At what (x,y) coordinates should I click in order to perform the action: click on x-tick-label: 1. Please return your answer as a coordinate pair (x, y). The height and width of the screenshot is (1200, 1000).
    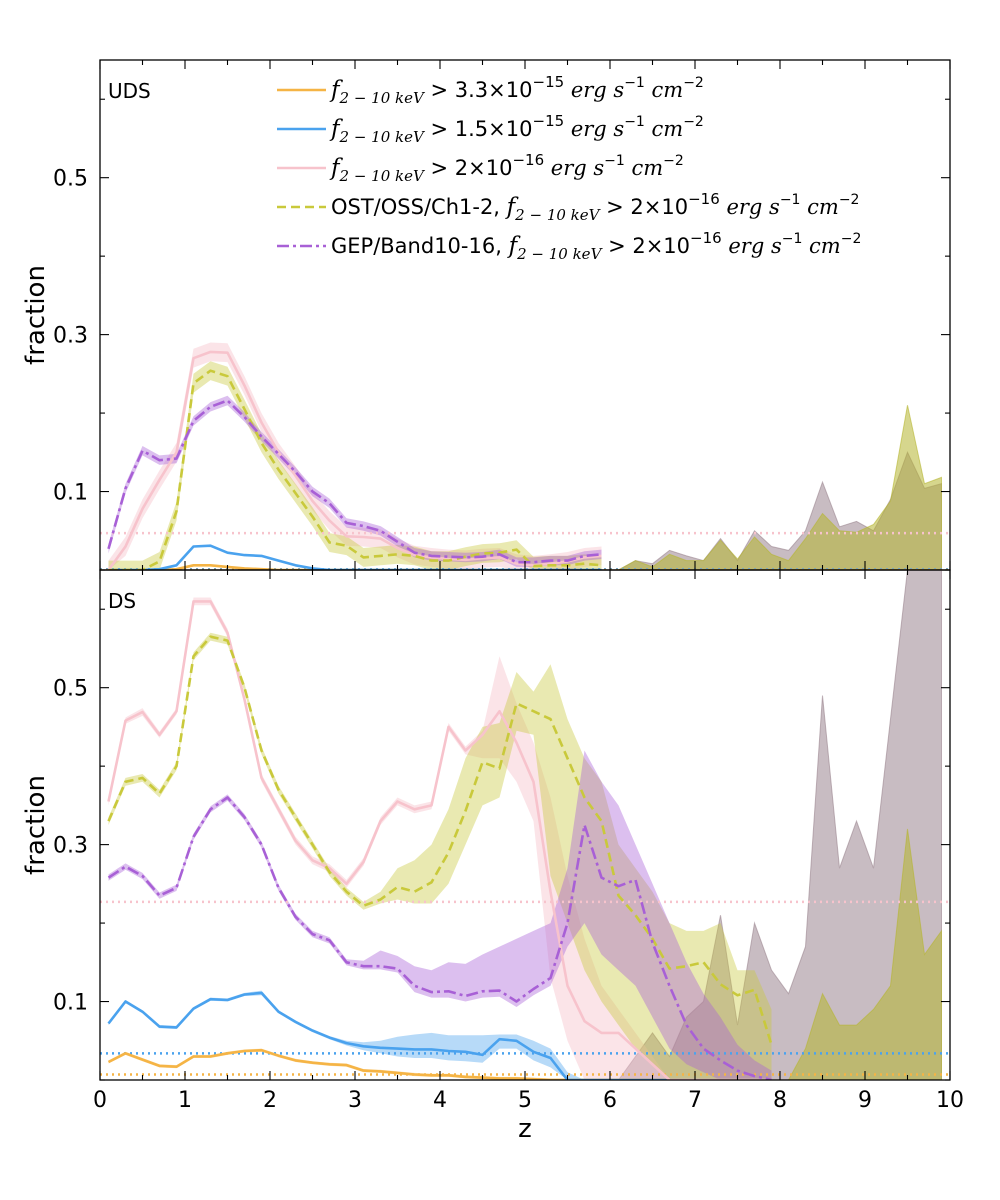
    Looking at the image, I should click on (185, 1100).